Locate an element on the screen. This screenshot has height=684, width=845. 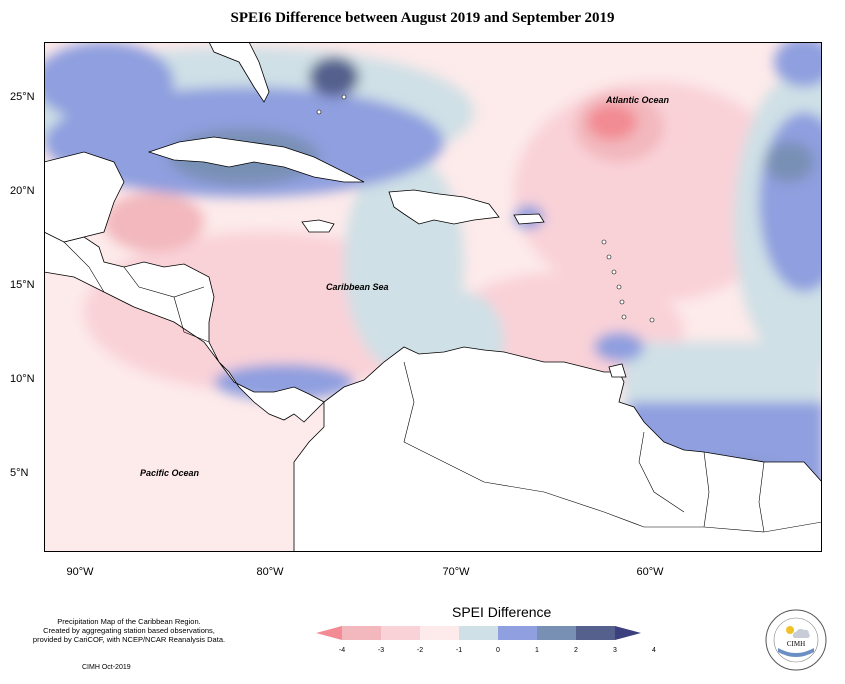
legend-tick-label: 1 is located at coordinates (537, 650).